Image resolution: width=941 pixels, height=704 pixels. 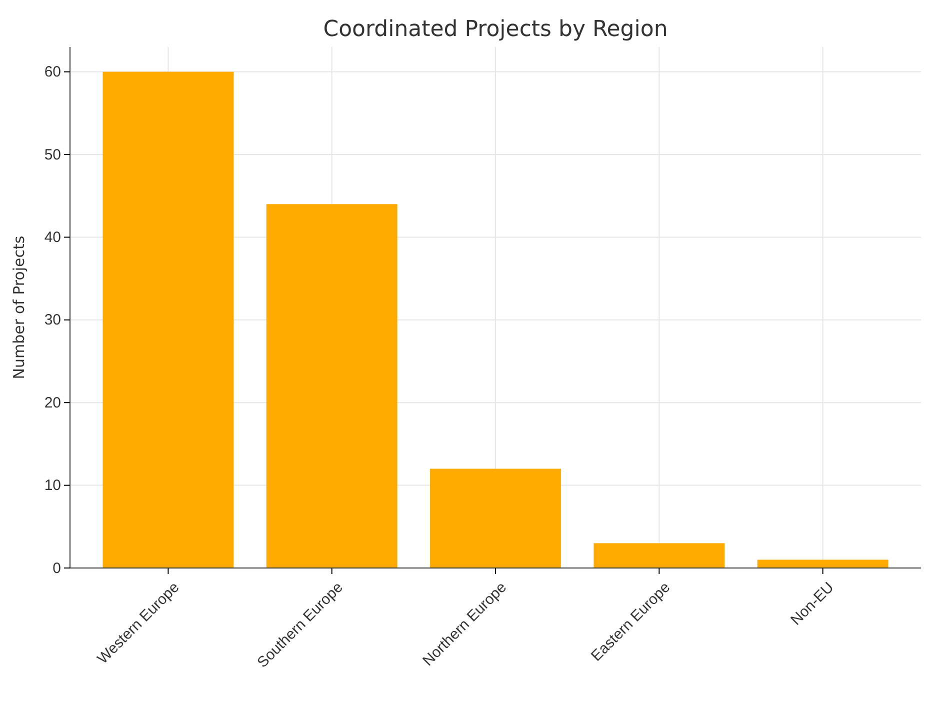 I want to click on y-axis-title: Number of Projects, so click(x=19, y=308).